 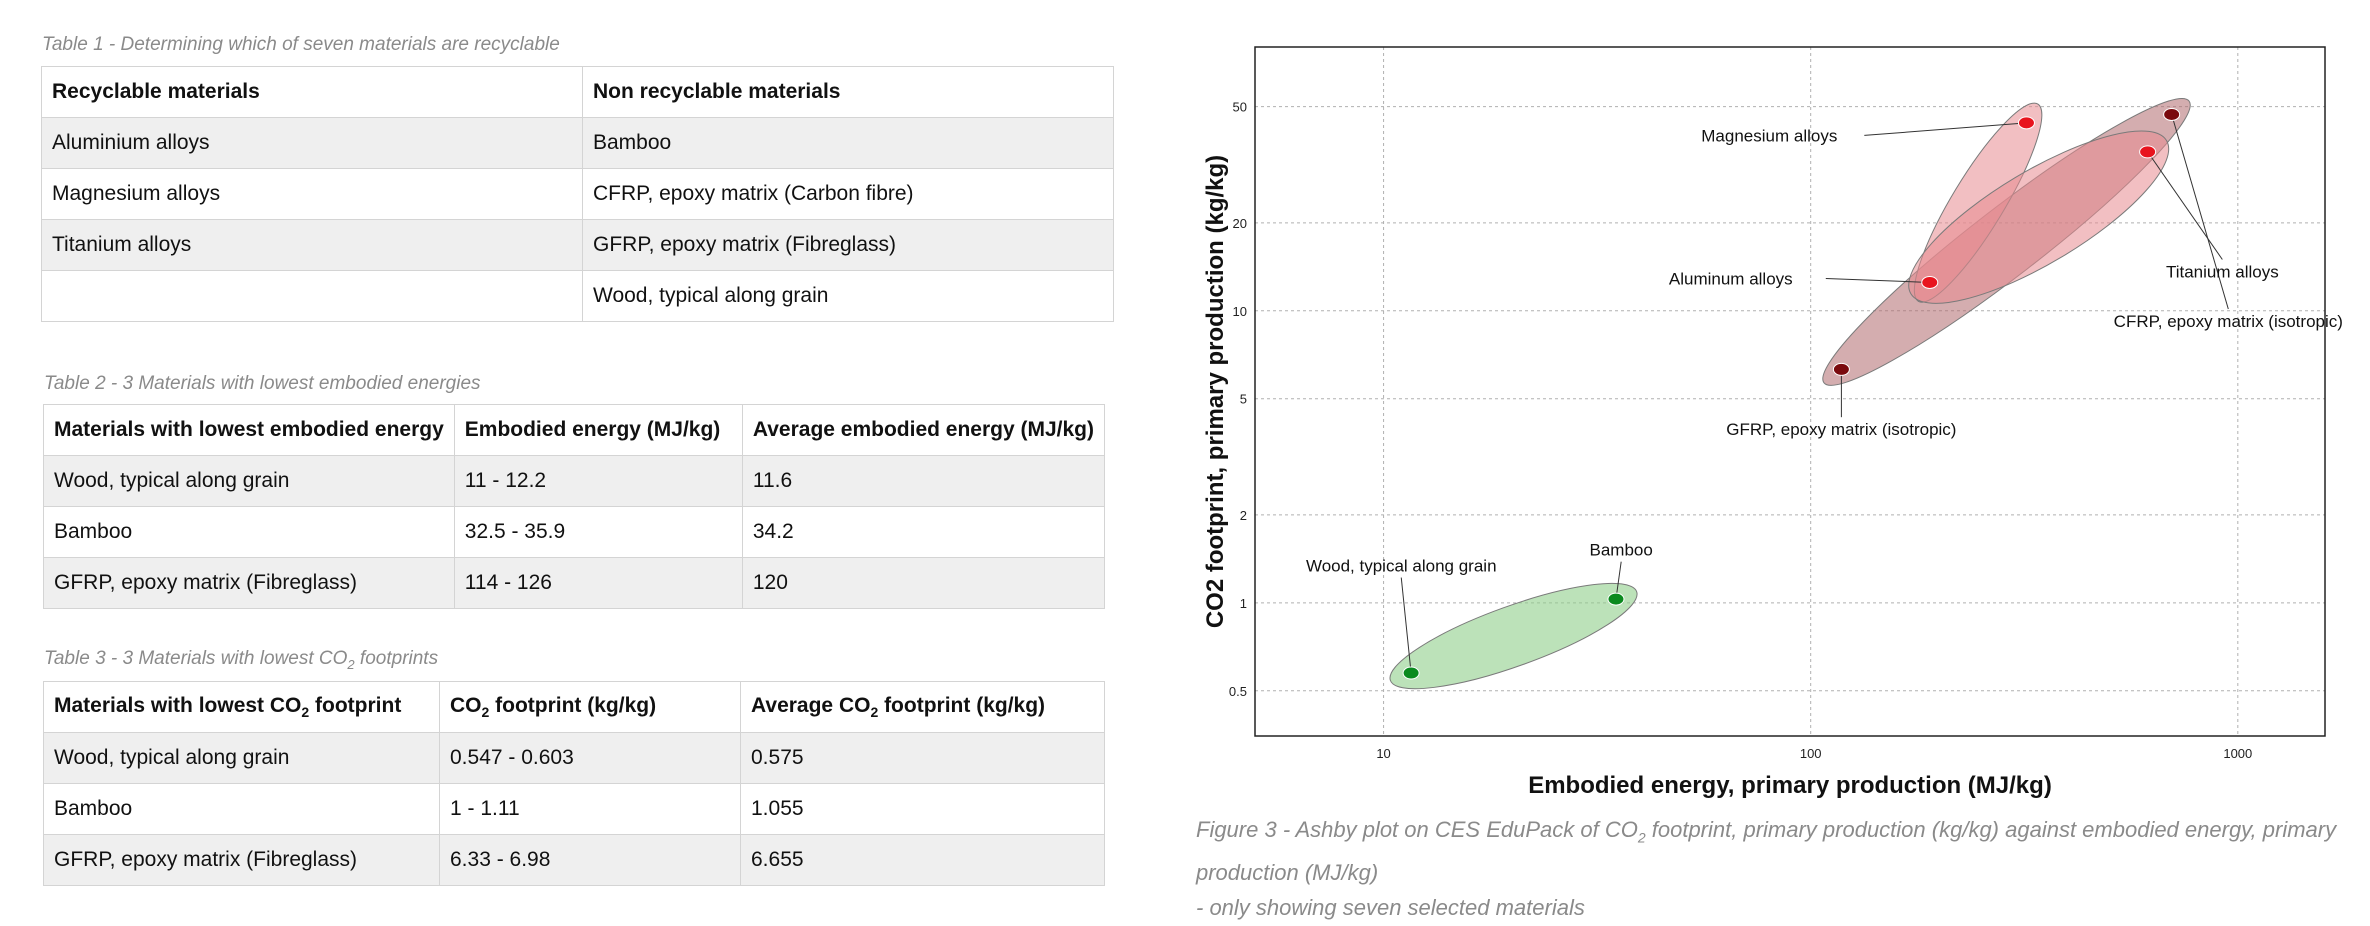 I want to click on header-text: Materials with lowest CO, so click(x=178, y=705).